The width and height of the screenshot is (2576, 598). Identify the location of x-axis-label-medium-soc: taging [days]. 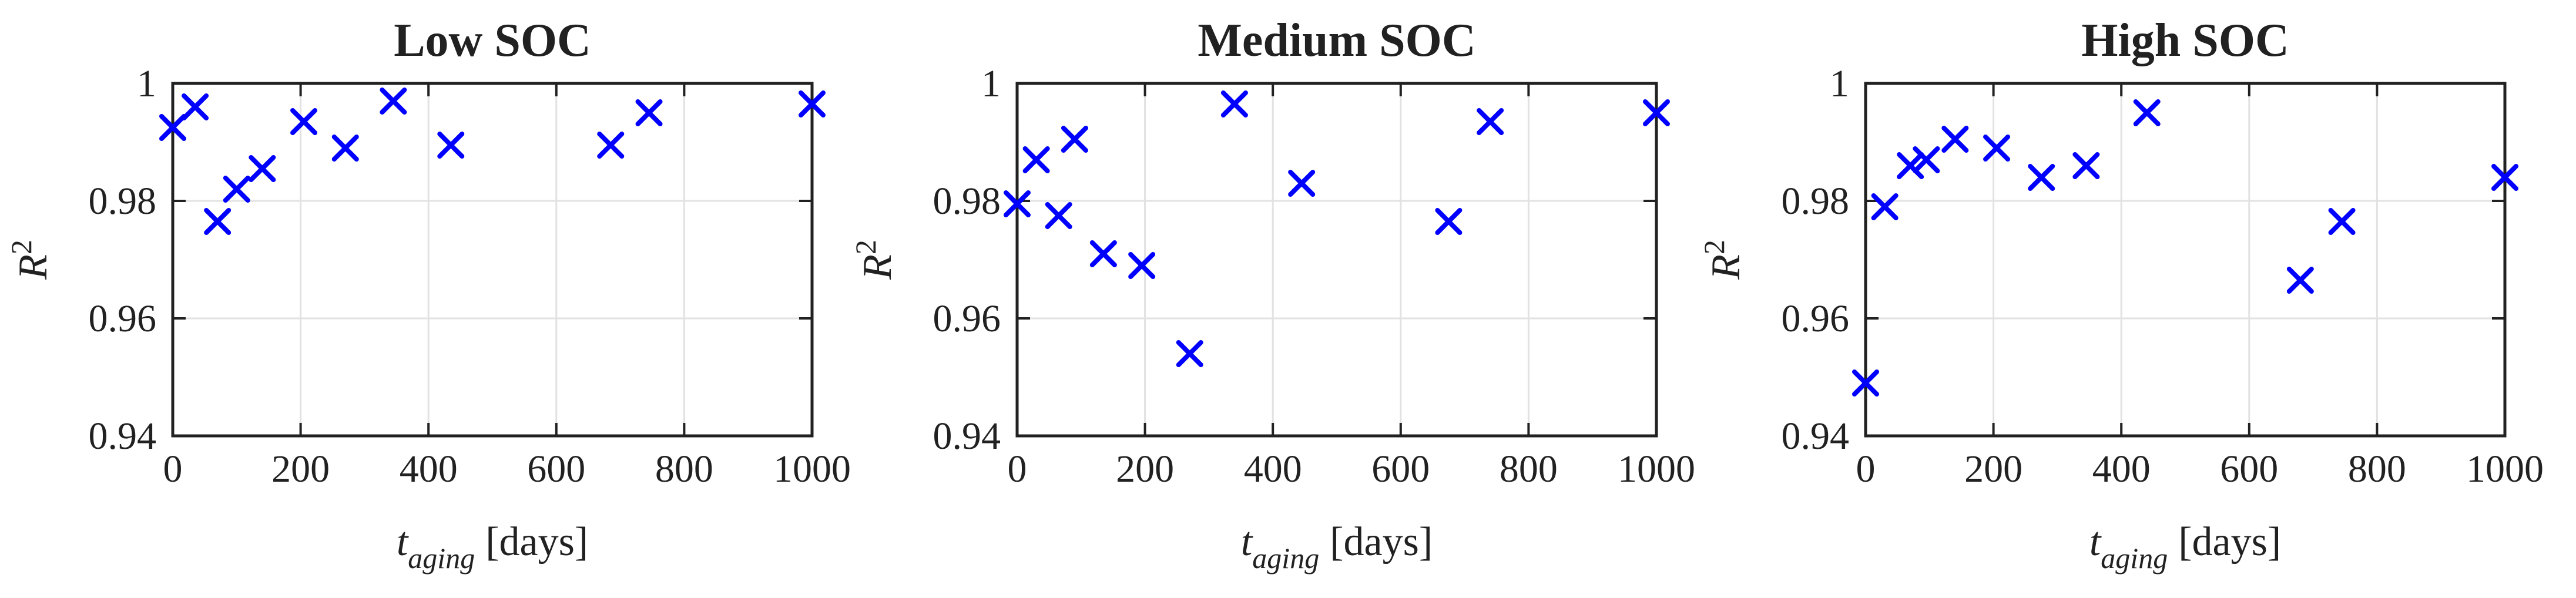
(1337, 547).